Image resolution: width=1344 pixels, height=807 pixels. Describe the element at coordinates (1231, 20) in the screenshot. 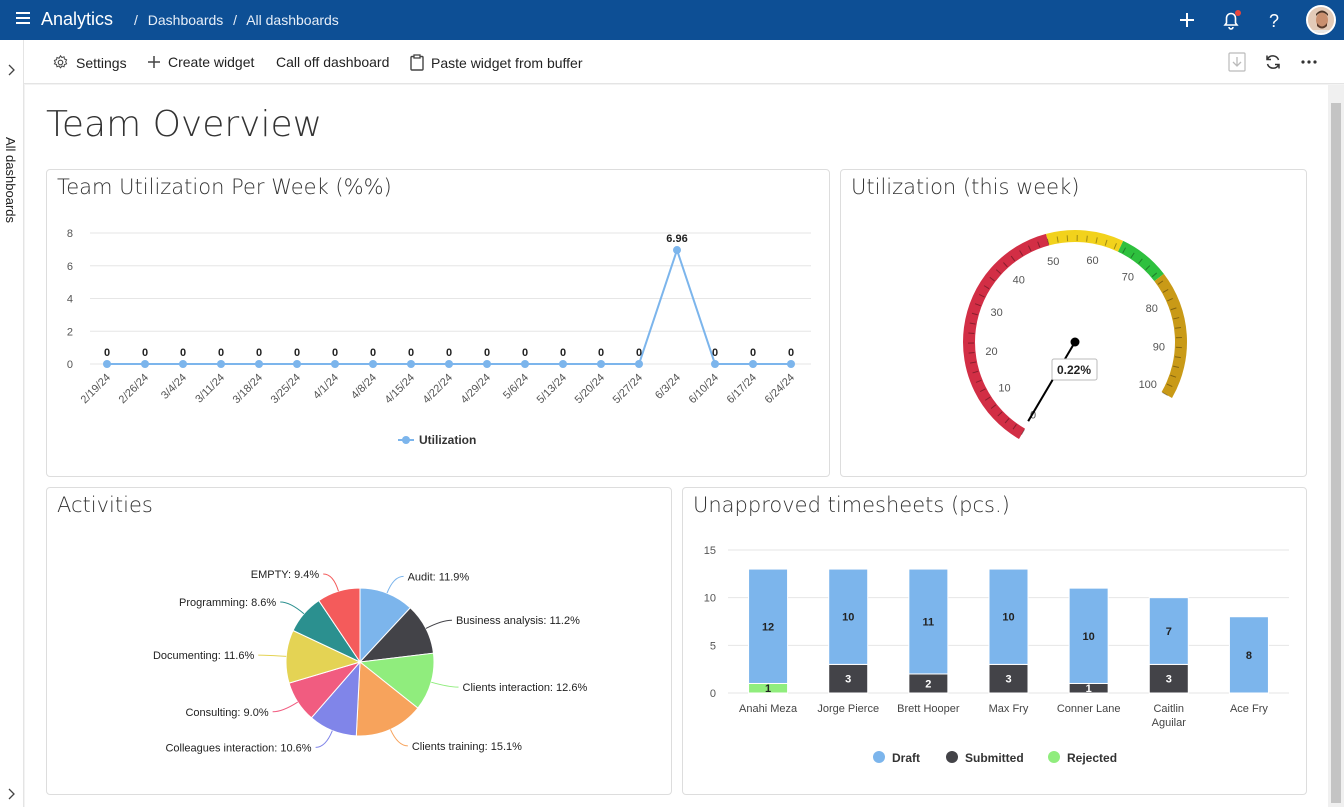

I see `notifications-icon` at that location.